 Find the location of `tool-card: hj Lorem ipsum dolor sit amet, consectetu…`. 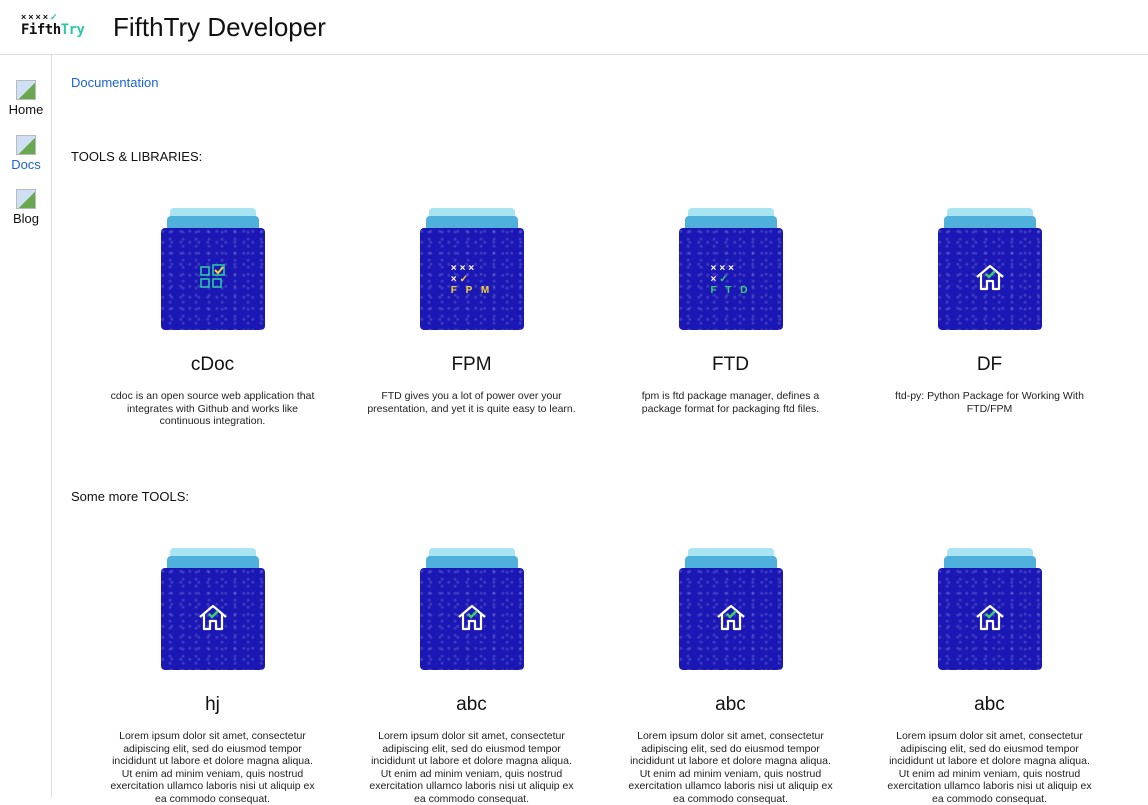

tool-card: hj Lorem ipsum dolor sit amet, consectetu… is located at coordinates (212, 676).